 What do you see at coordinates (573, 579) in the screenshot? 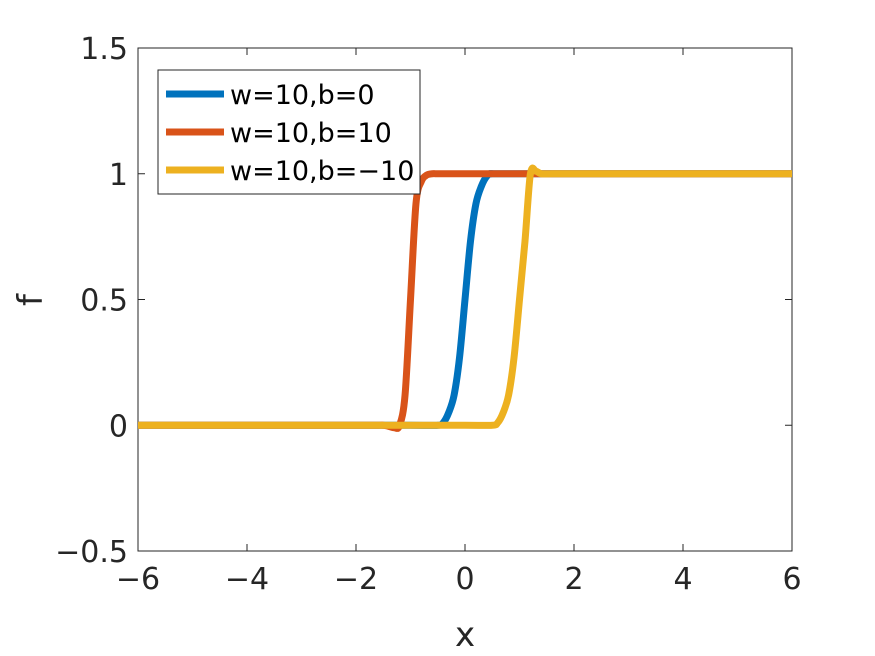
I see `x-tick-label: 2` at bounding box center [573, 579].